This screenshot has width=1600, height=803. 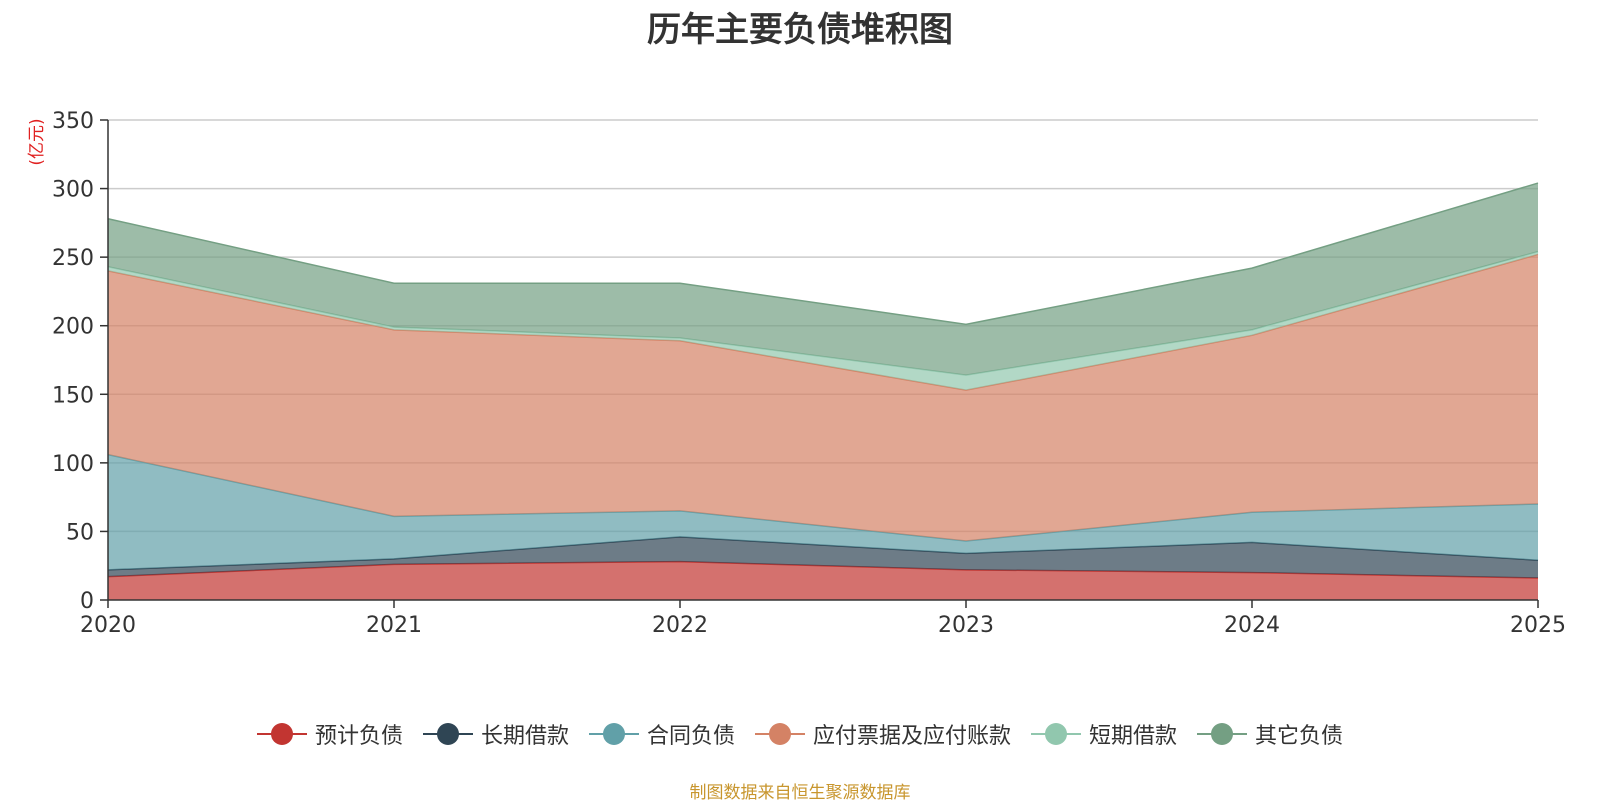 What do you see at coordinates (73, 327) in the screenshot?
I see `y-tick-label: 200` at bounding box center [73, 327].